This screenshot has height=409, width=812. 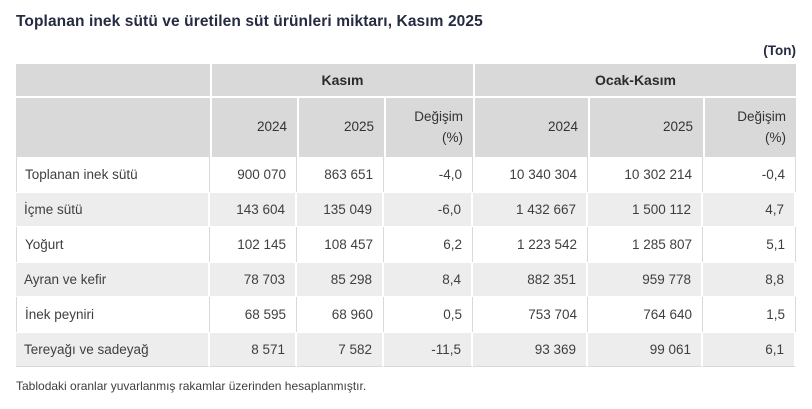 I want to click on header-kasim-2024: 2024, so click(x=253, y=127).